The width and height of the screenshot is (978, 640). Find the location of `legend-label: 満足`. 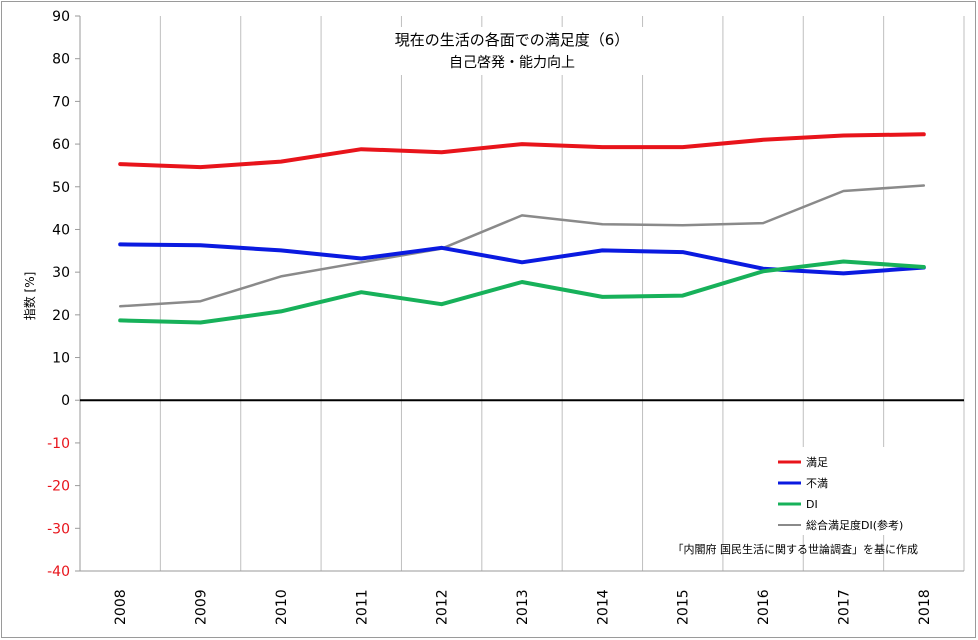

legend-label: 満足 is located at coordinates (817, 462).